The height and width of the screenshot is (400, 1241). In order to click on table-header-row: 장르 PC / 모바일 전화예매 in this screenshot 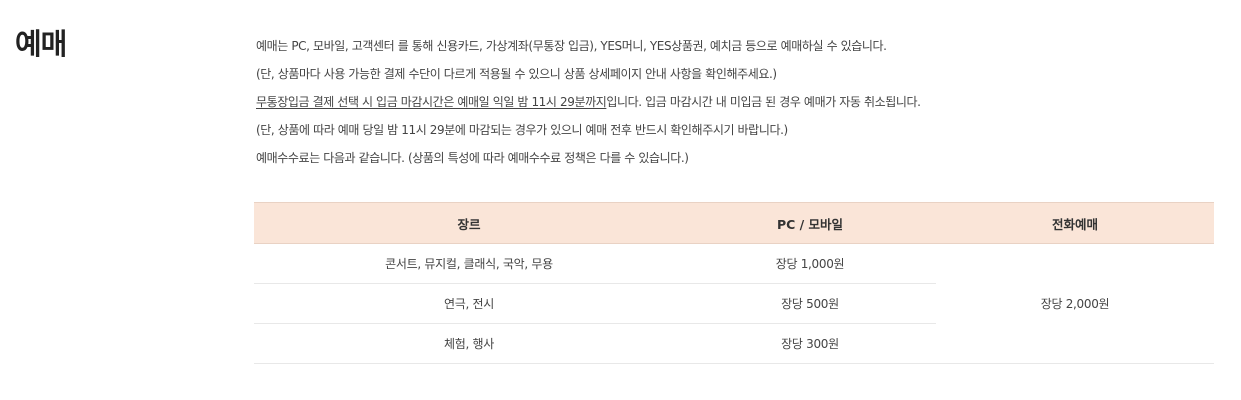, I will do `click(734, 223)`.